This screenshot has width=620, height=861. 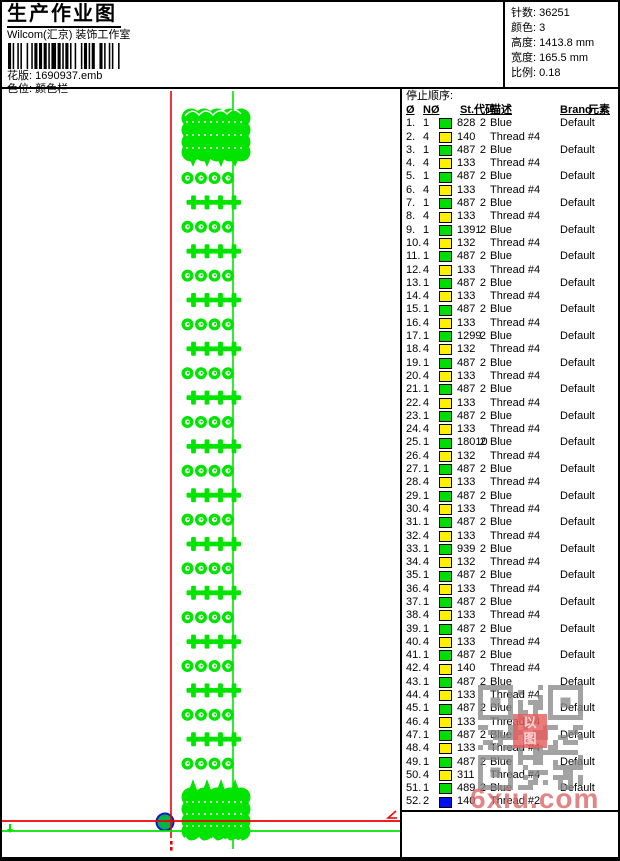 I want to click on stop-number: 20., so click(x=414, y=375).